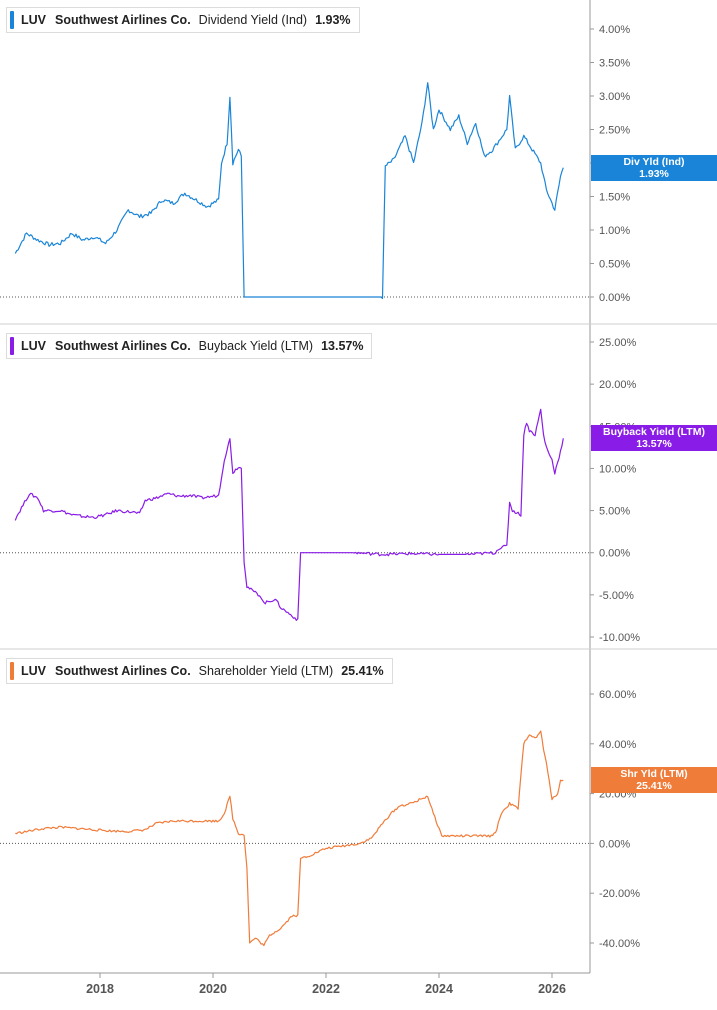  I want to click on legend-metric: Dividend Yield (Ind), so click(253, 20).